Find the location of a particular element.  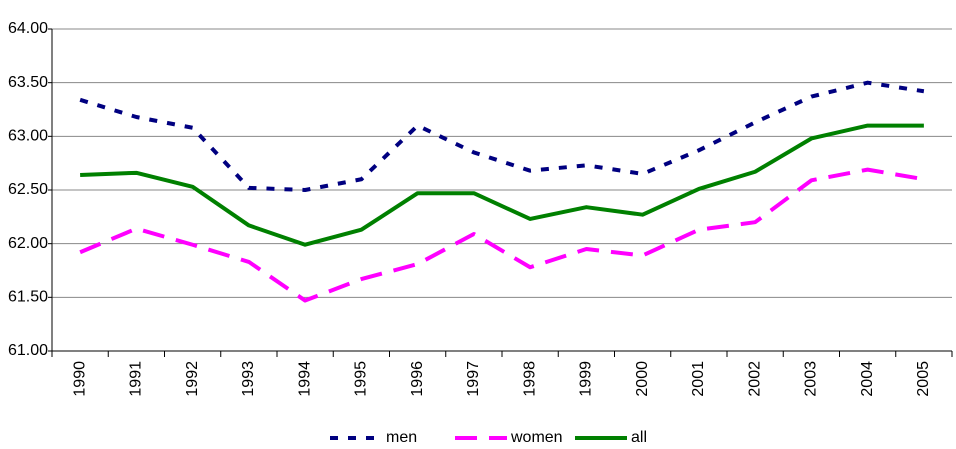

x-tick-label: 1995 is located at coordinates (361, 379).